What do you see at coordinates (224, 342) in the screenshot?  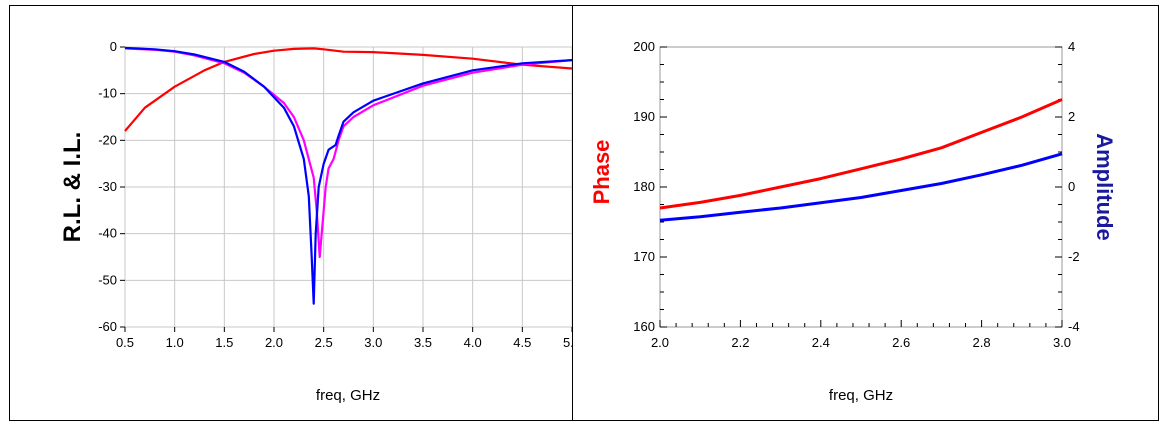 I see `x-tick-label: 1.5` at bounding box center [224, 342].